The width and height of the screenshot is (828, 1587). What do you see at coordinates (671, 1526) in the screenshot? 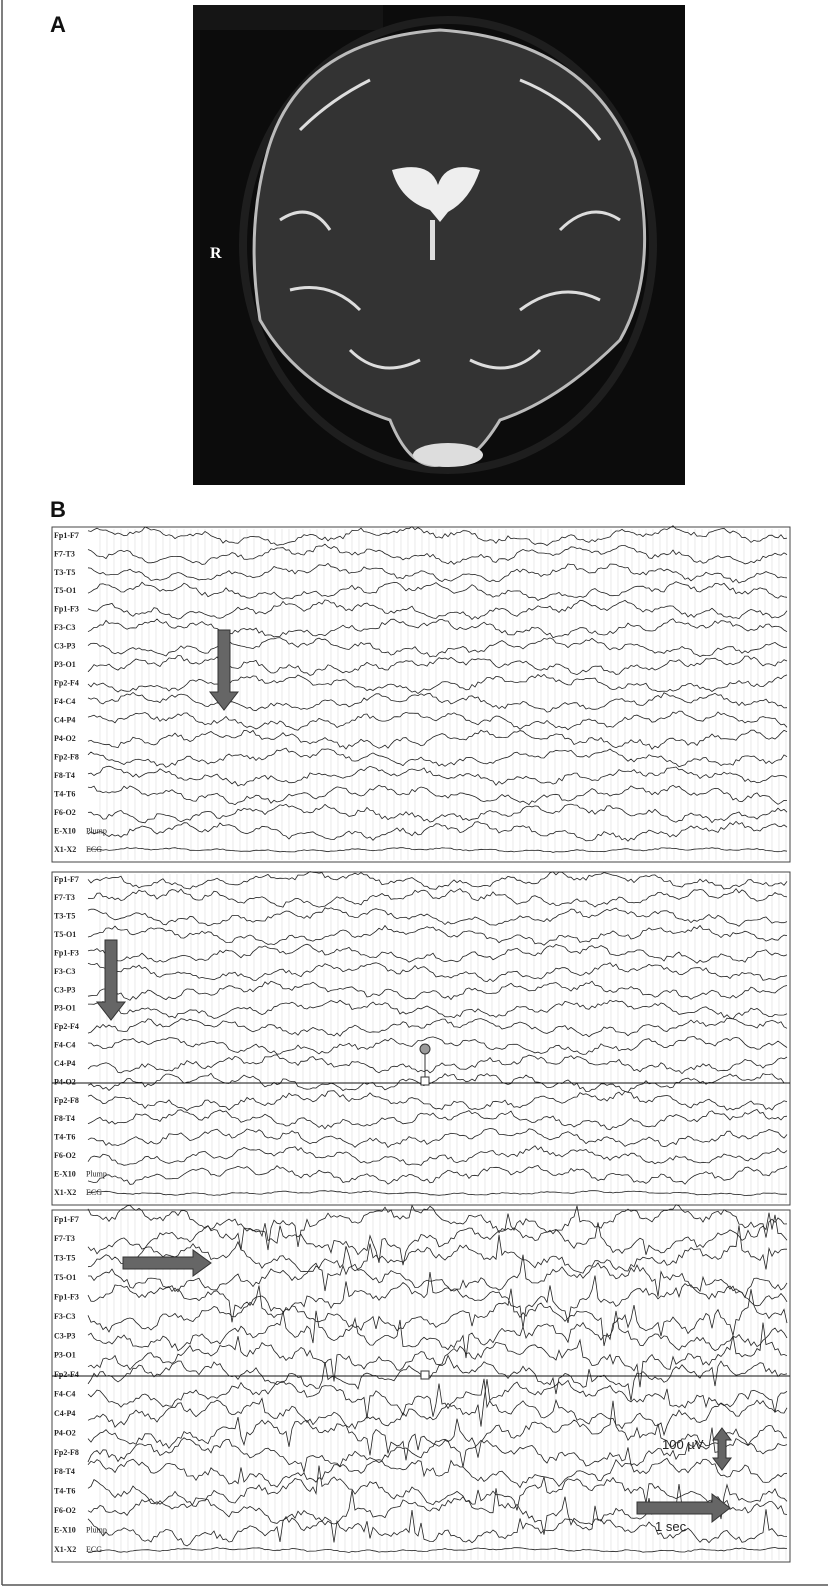
I see `time-scale: 1 sec` at bounding box center [671, 1526].